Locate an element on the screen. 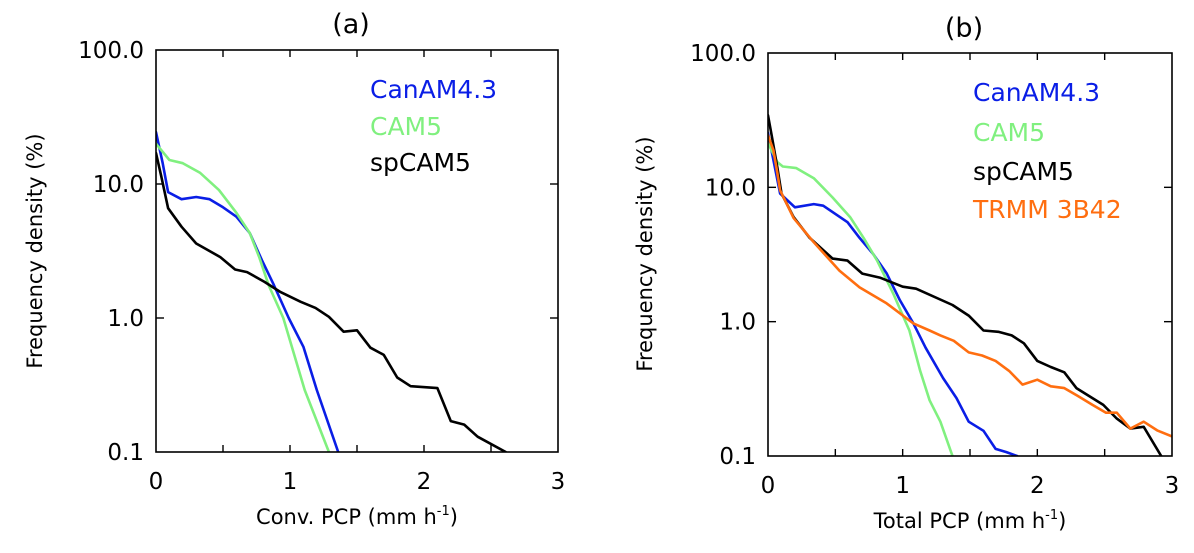  panel-a-title: (a) is located at coordinates (351, 24).